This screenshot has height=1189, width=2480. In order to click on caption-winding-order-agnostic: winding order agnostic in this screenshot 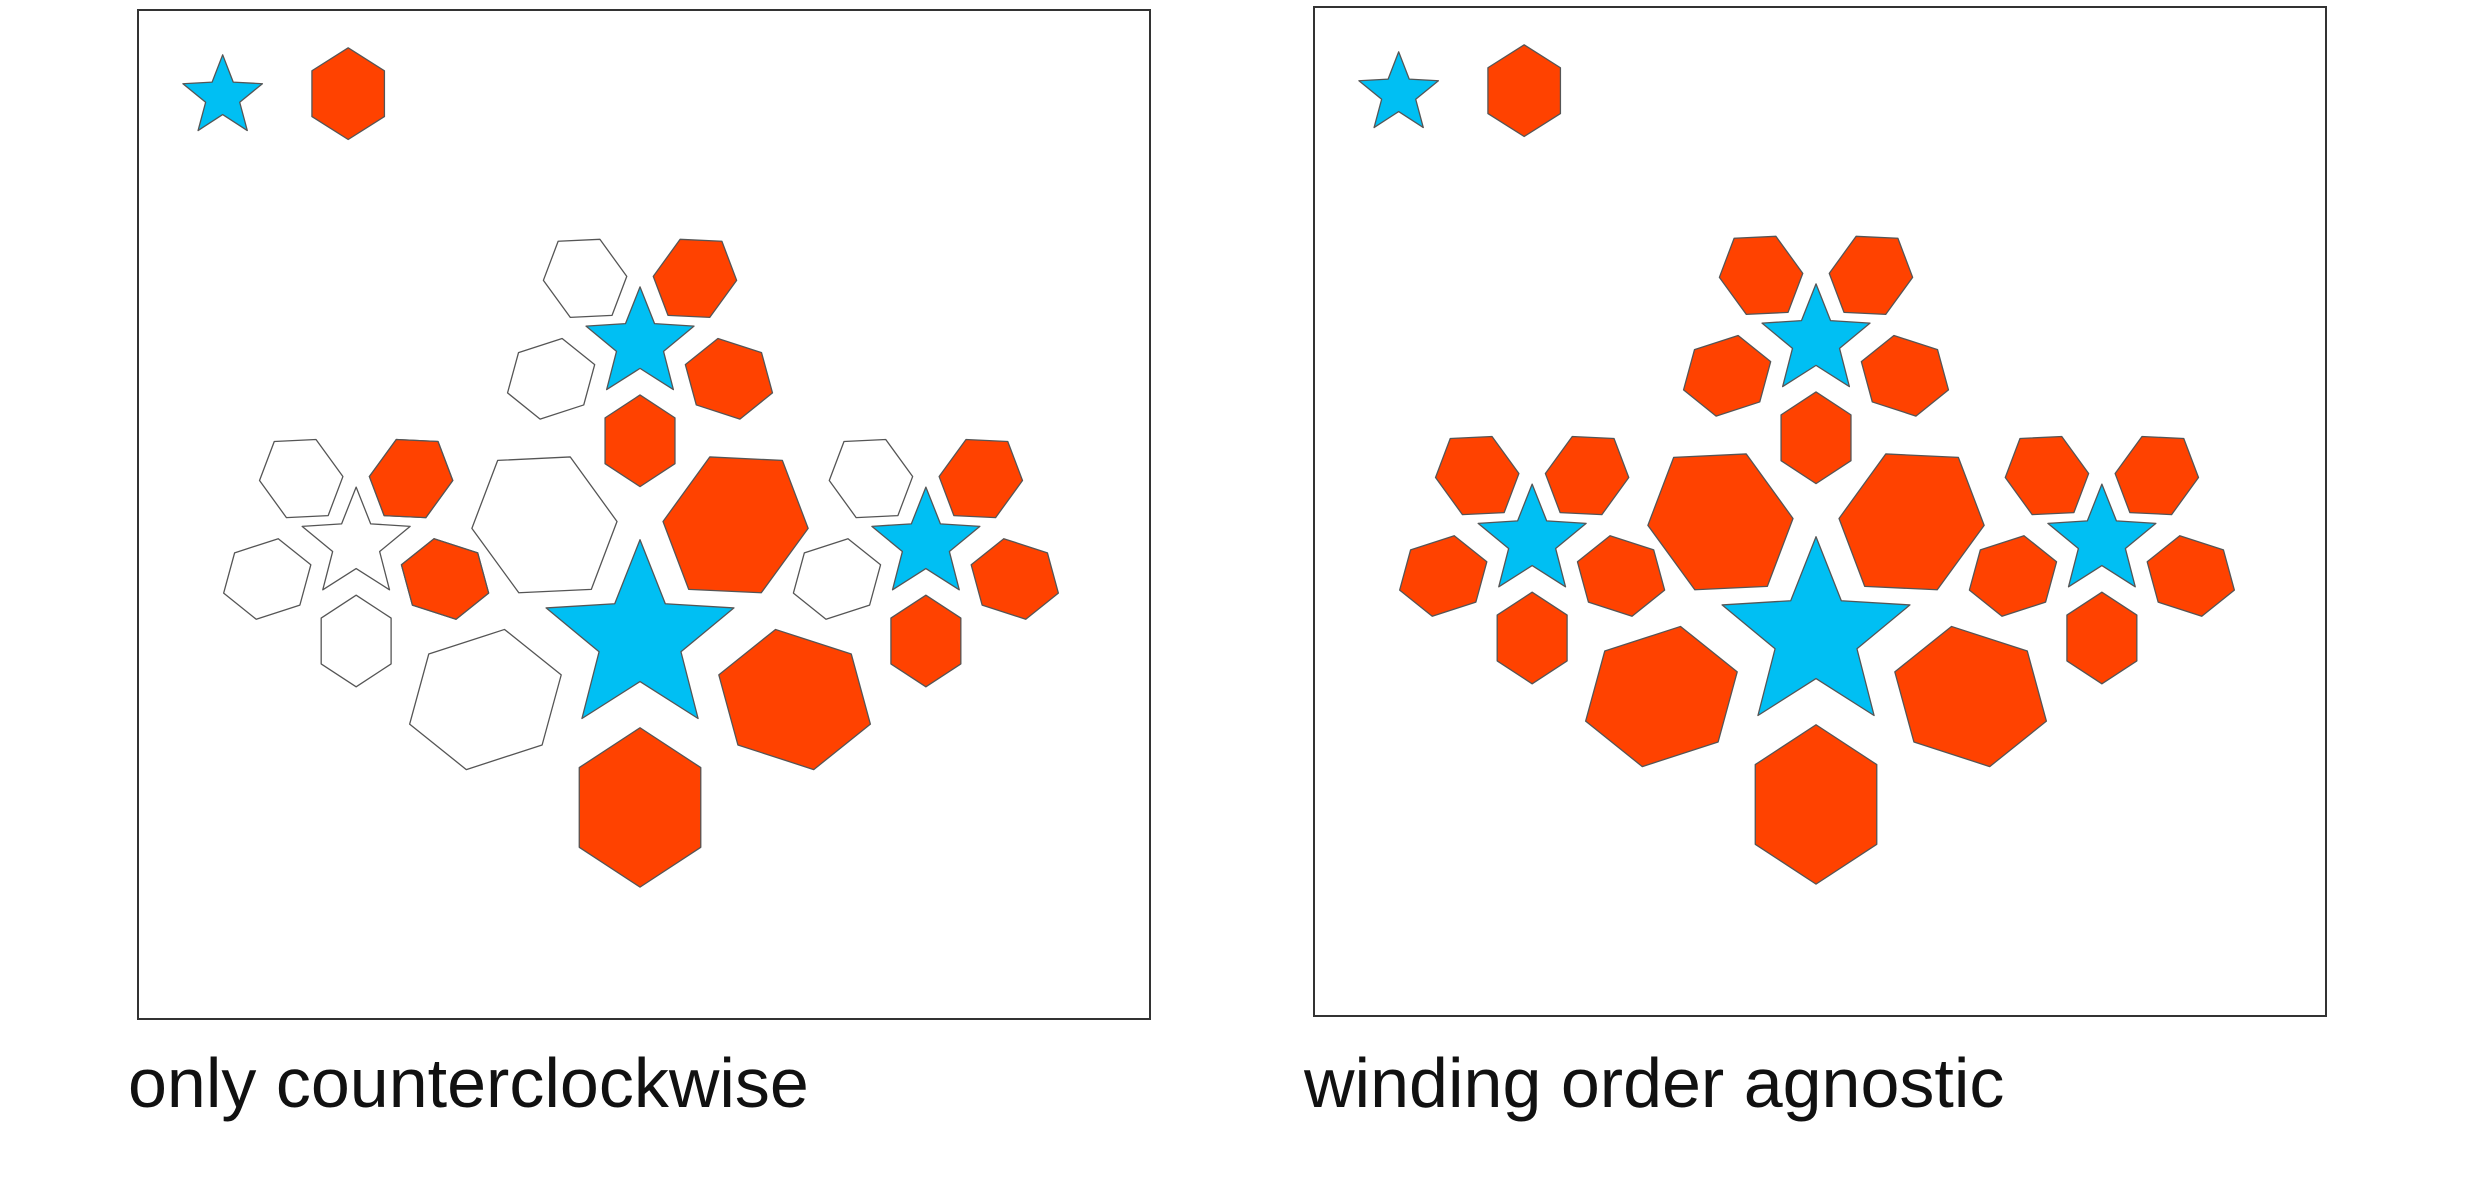, I will do `click(1654, 1083)`.